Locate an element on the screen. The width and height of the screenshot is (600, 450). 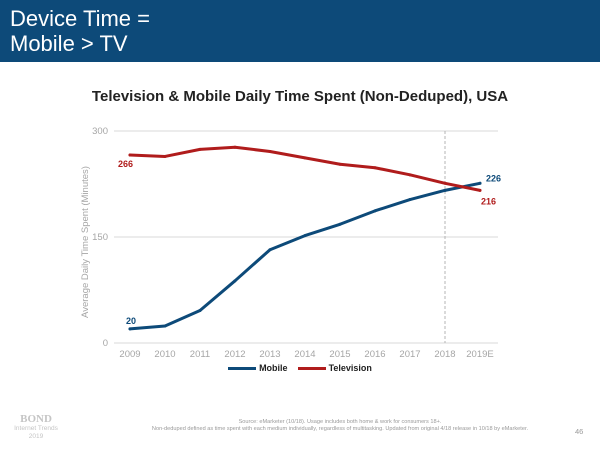
data-label-television-2019E: 216 is located at coordinates (488, 201).